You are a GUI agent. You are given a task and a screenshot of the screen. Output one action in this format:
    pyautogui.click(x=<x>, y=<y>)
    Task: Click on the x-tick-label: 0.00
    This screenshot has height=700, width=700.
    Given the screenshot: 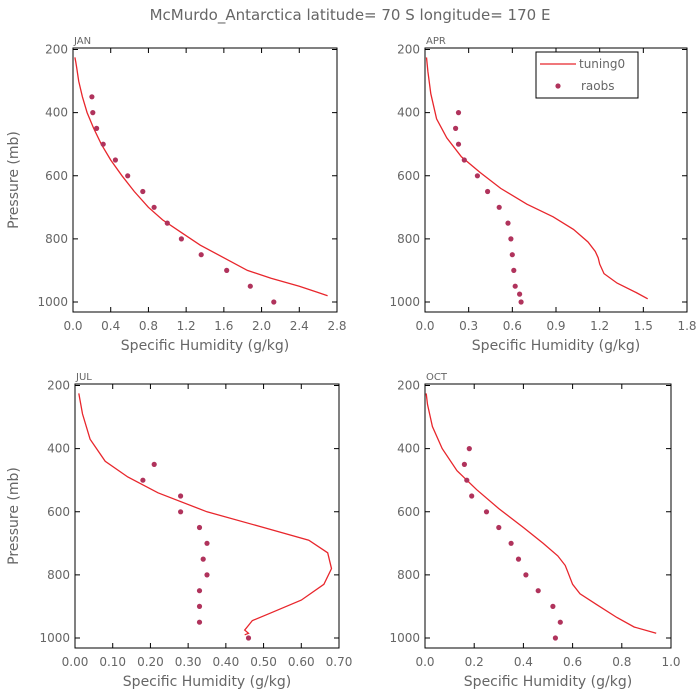 What is the action you would take?
    pyautogui.click(x=75, y=662)
    